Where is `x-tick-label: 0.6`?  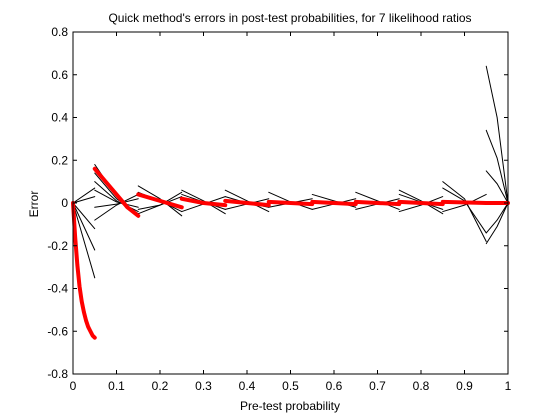
x-tick-label: 0.6 is located at coordinates (334, 386).